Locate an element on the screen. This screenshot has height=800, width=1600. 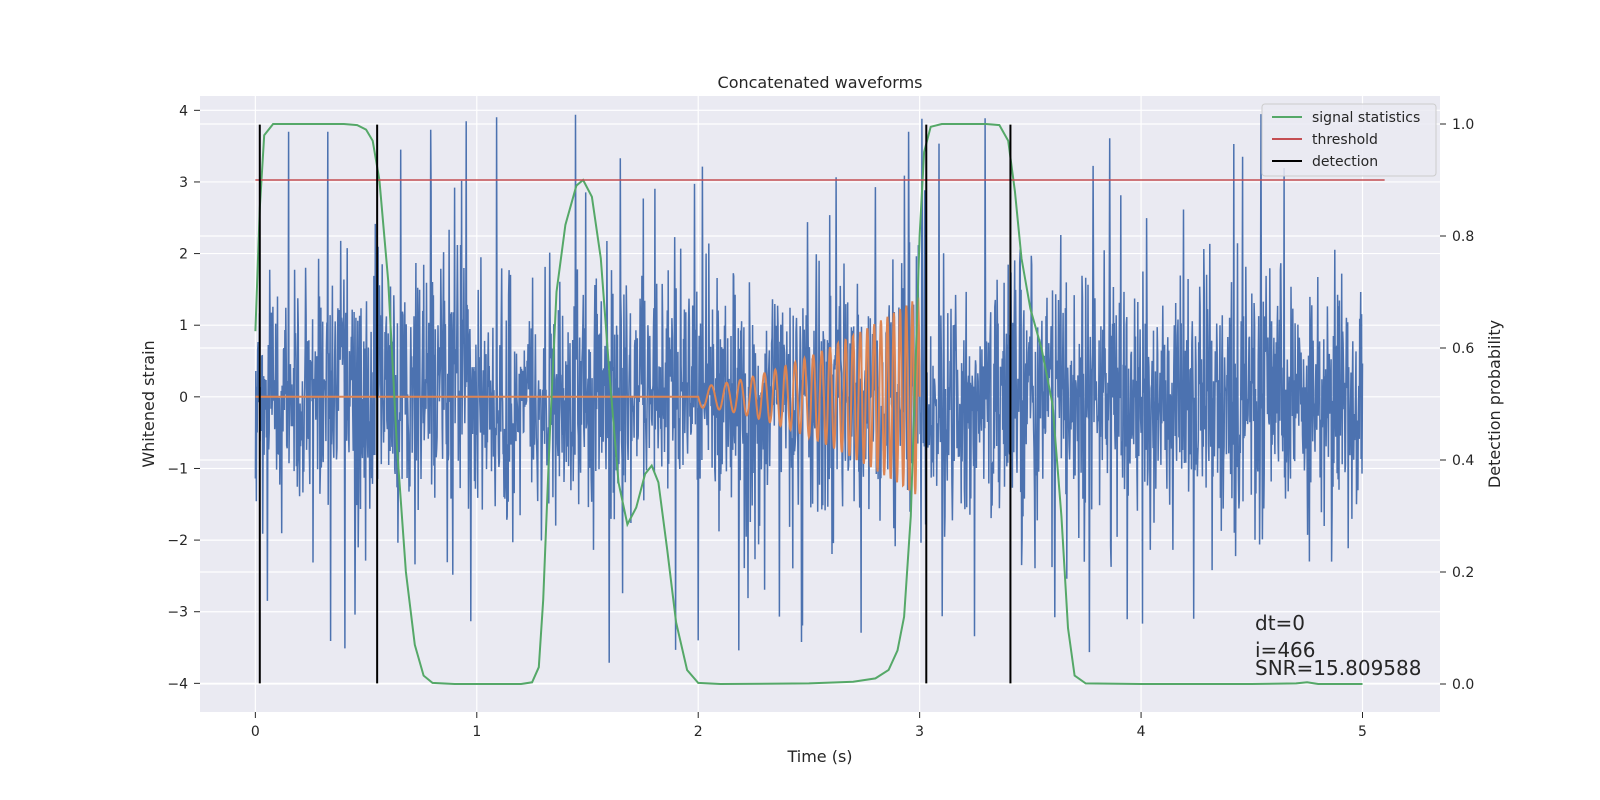
y2-tick-label: 0.8 is located at coordinates (1463, 237).